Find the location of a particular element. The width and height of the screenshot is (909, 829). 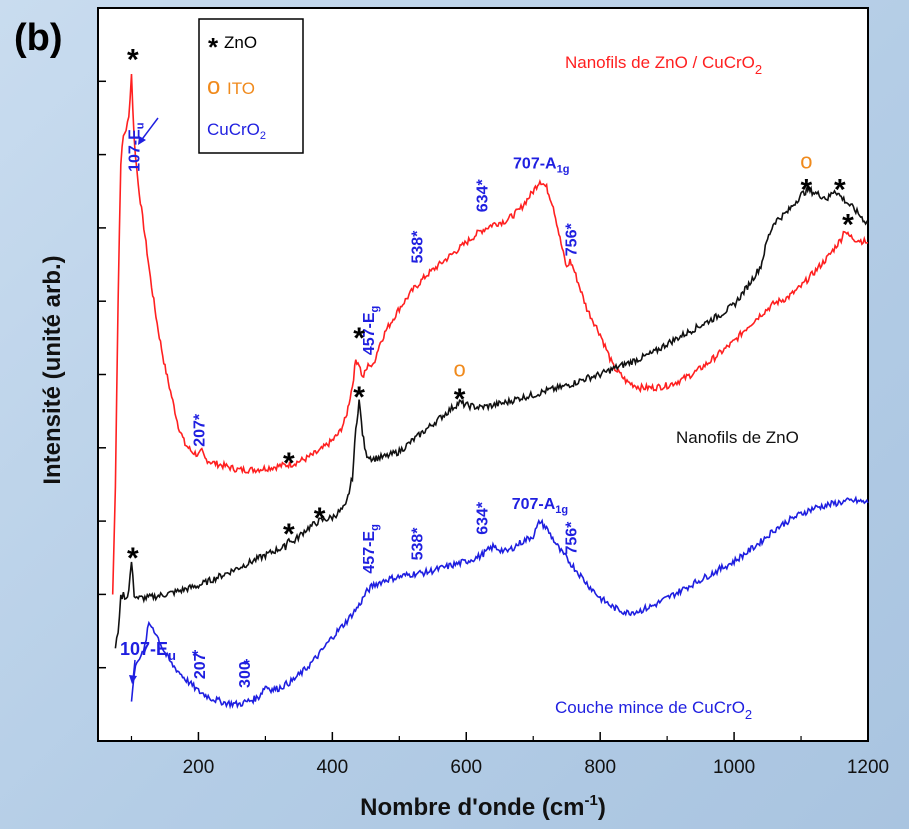

series-label-red-main: Nanofils de ZnO / CuCrO is located at coordinates (660, 62).